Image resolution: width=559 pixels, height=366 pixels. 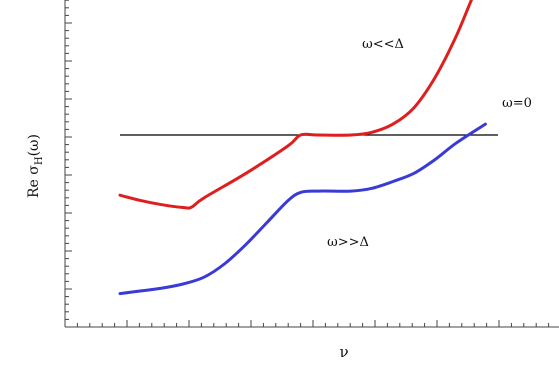 I want to click on y-axis-label-tail: (ω), so click(x=34, y=145).